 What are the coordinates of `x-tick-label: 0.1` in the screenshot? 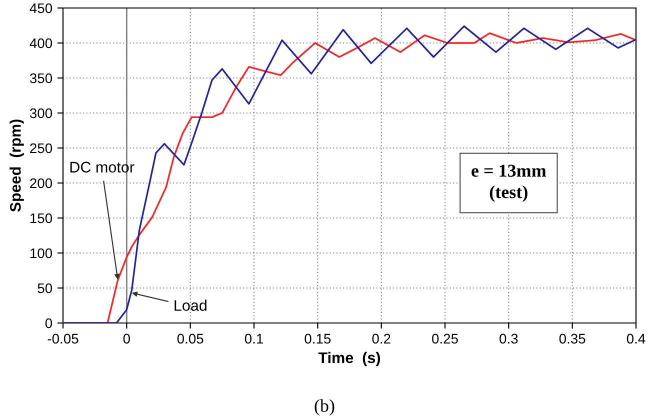 It's located at (253, 339).